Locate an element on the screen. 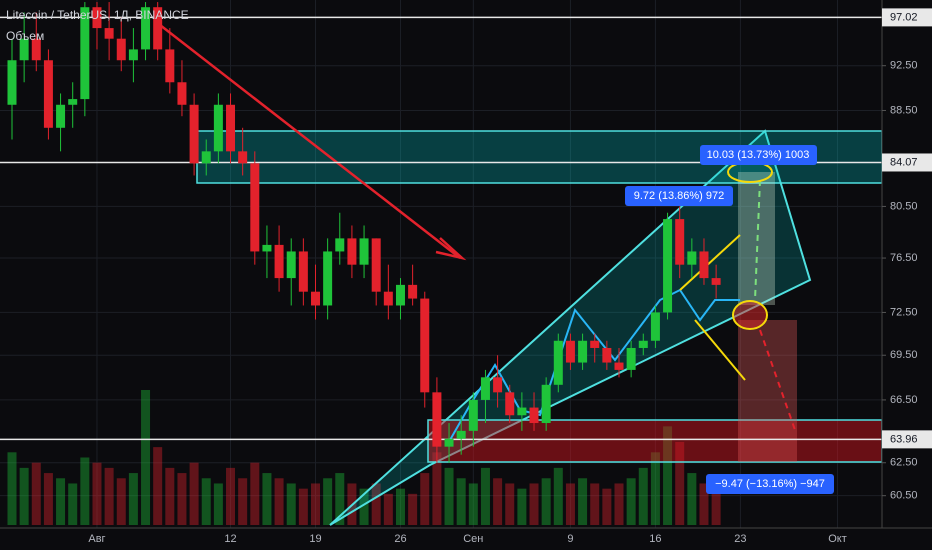 Image resolution: width=932 pixels, height=550 pixels. y-tick-label: 62.50 is located at coordinates (904, 463).